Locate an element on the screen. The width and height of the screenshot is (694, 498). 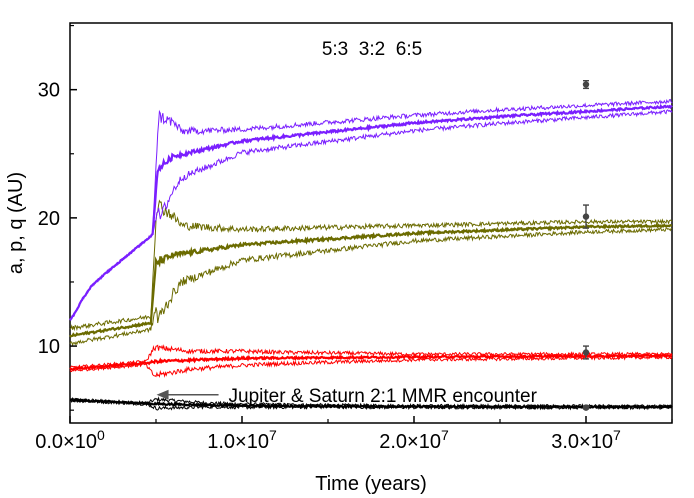
y-axis-label: a, p, q (AU) is located at coordinates (16, 223).